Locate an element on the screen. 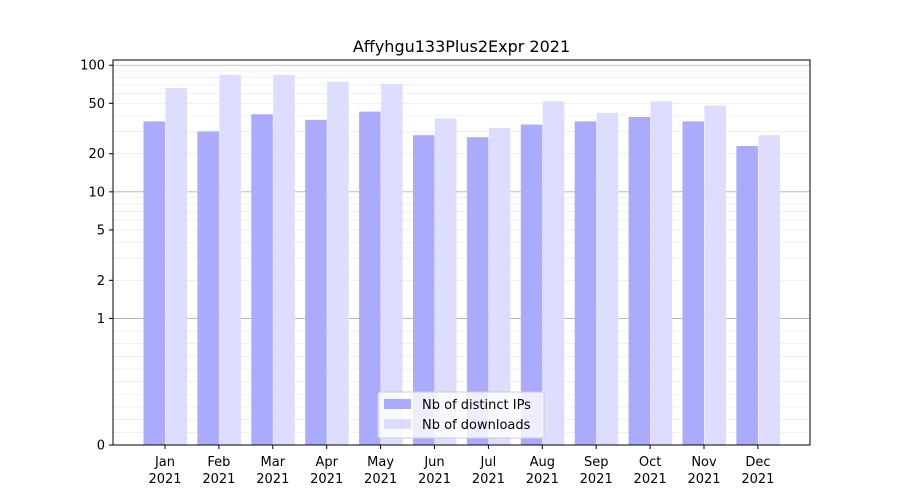 The image size is (900, 500). y-tick-label: 0 is located at coordinates (101, 446).